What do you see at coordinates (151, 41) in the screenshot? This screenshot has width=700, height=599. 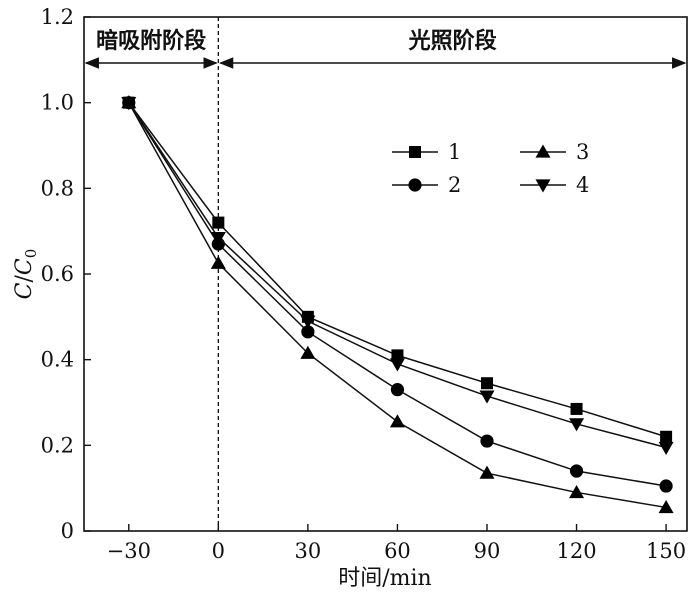 I see `phase-label: 暗吸附阶段` at bounding box center [151, 41].